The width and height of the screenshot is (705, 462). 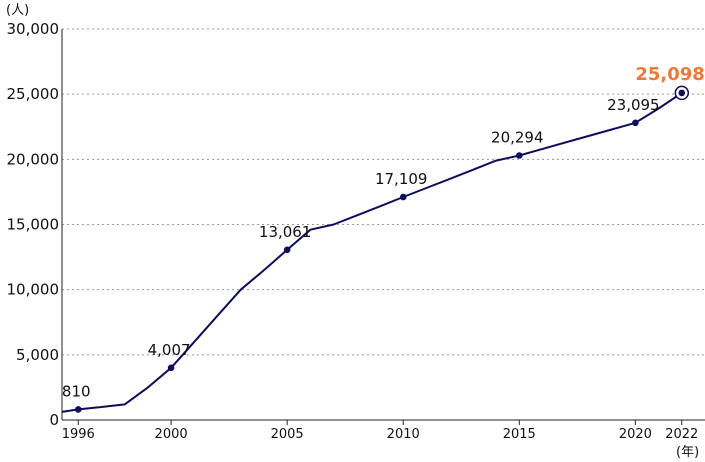 I want to click on data-label: 13,061, so click(x=285, y=232).